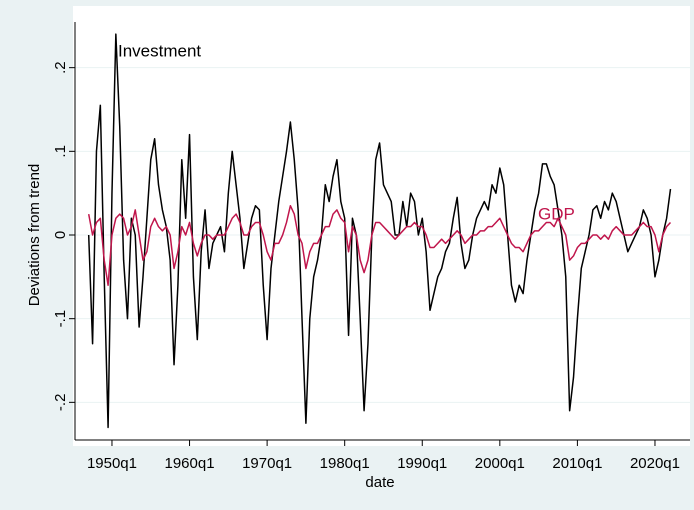  Describe the element at coordinates (379, 245) in the screenshot. I see `line-series` at that location.